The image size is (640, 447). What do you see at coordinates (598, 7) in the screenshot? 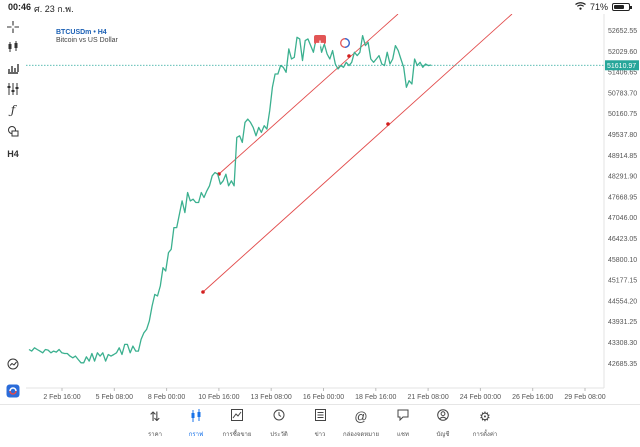
I see `battery-percent: 71%` at bounding box center [598, 7].